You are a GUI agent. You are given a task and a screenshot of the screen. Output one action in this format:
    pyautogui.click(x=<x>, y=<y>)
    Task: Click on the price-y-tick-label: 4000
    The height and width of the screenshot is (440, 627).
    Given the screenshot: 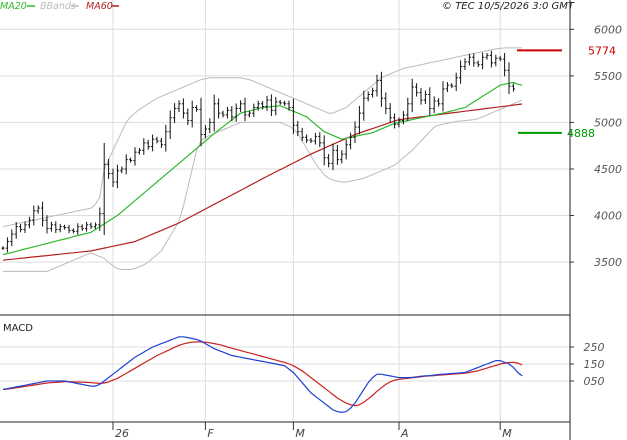 What is the action you would take?
    pyautogui.click(x=608, y=216)
    